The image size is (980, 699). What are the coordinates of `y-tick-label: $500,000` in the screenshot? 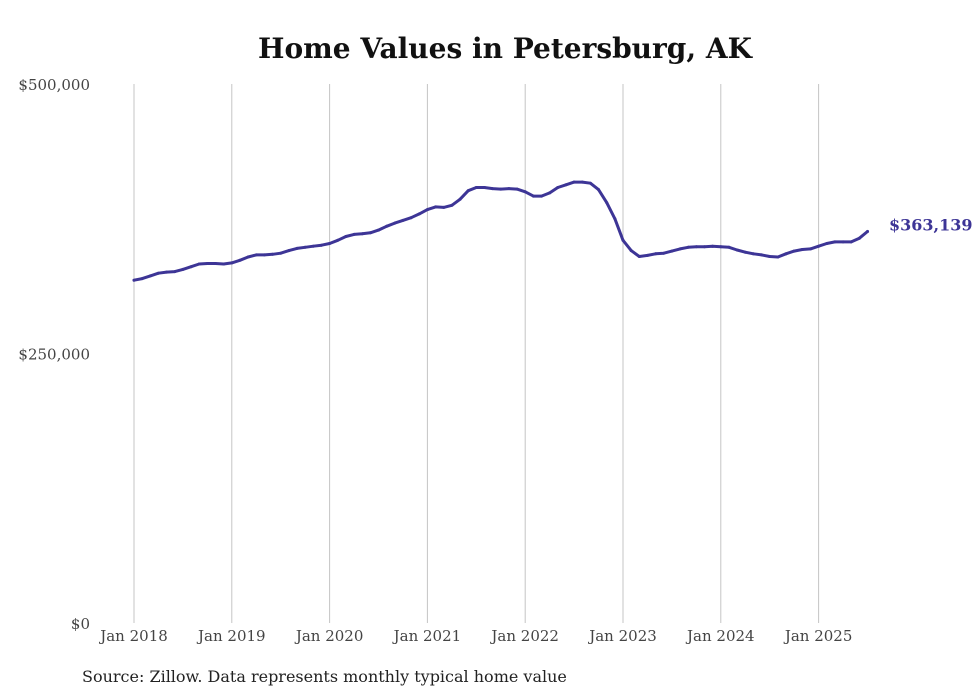 It's located at (54, 85).